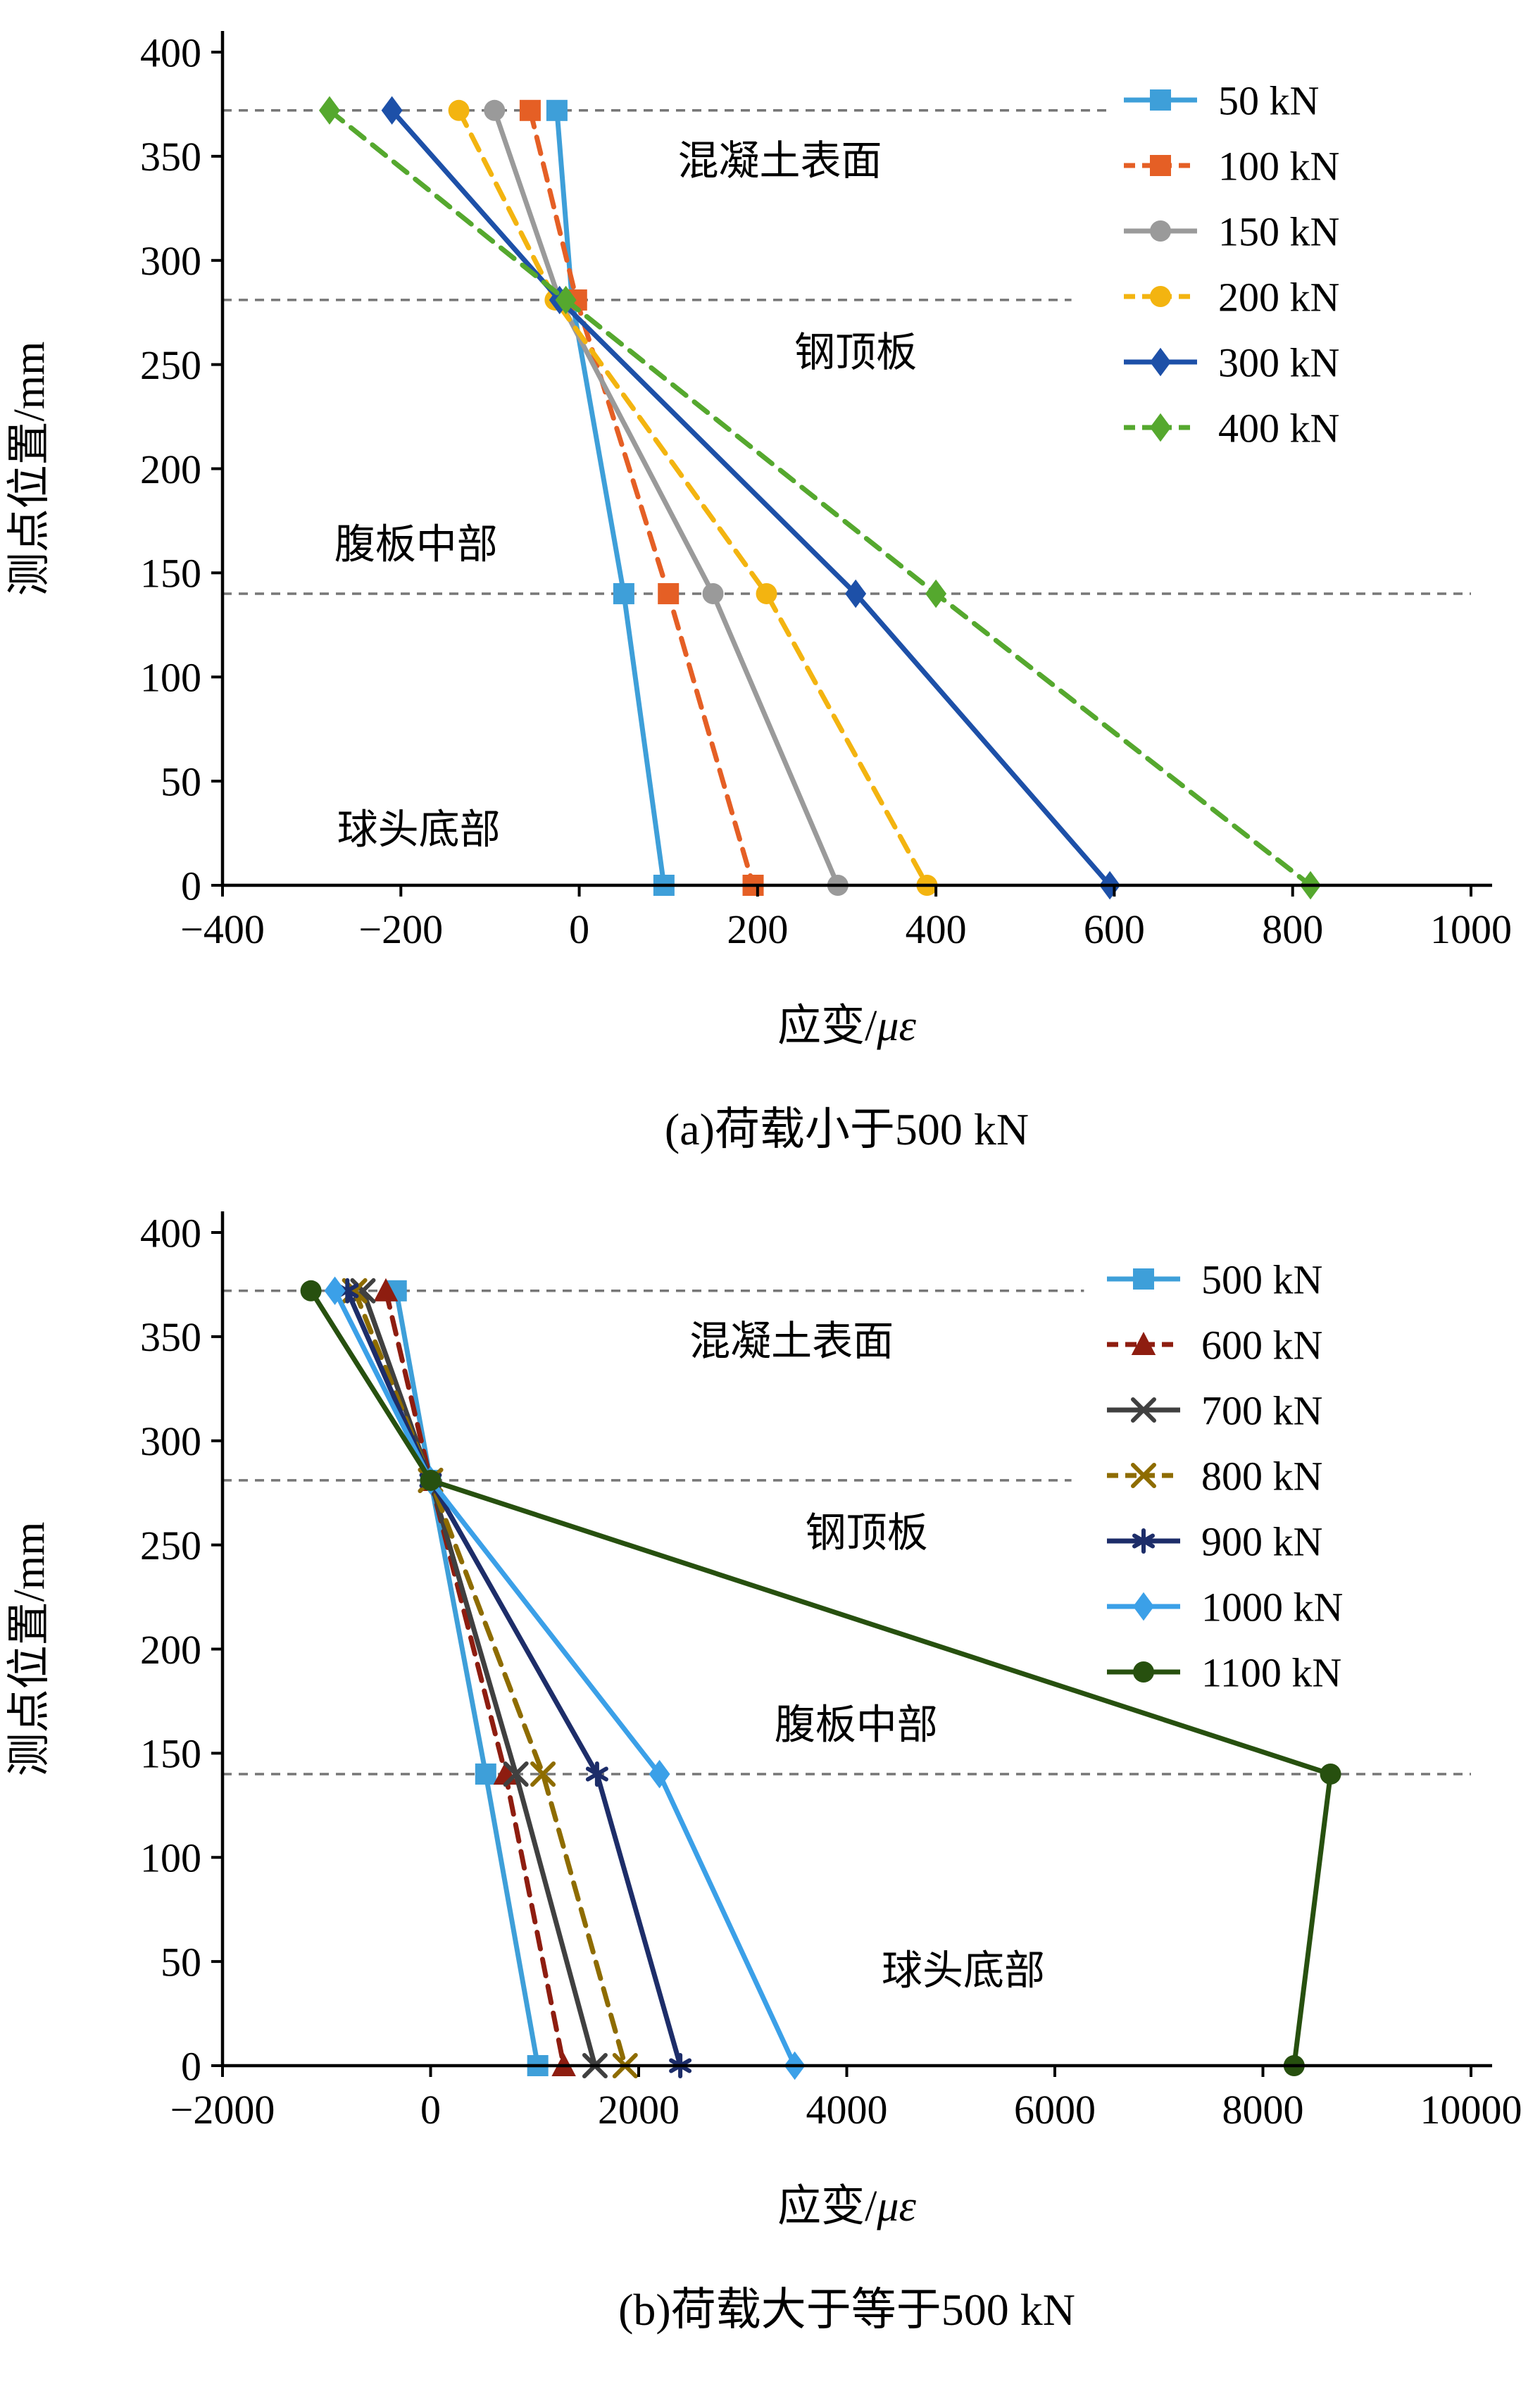  I want to click on svg-text: 1000, so click(1471, 929).